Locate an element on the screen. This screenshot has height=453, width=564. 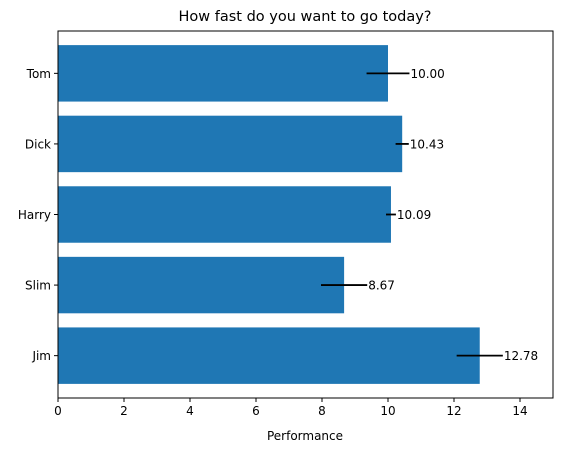
data-label-tom: 10.00 is located at coordinates (427, 74).